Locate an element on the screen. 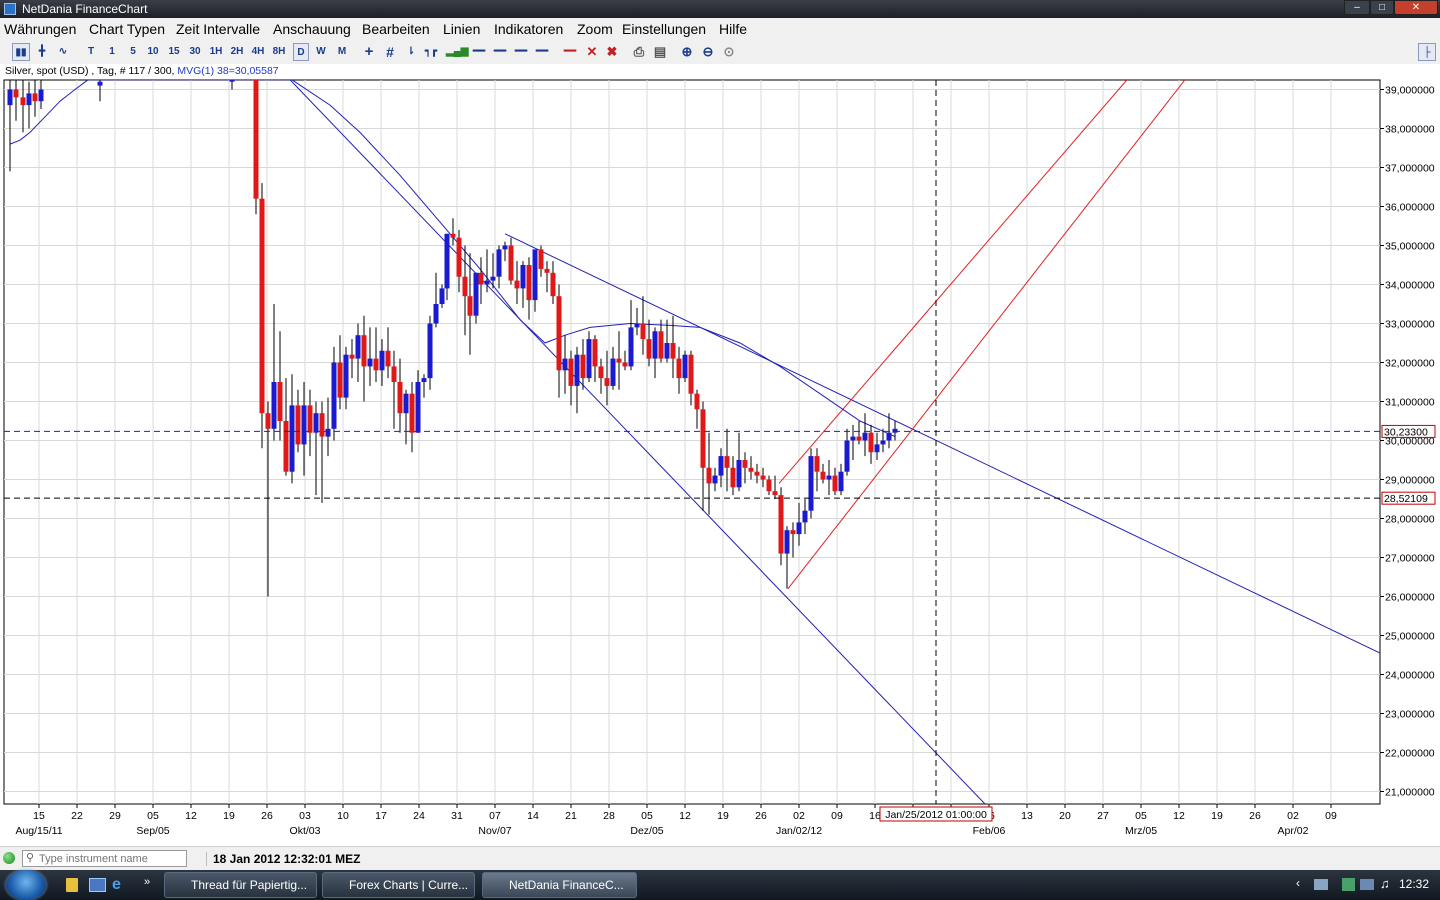 This screenshot has width=1440, height=900. explorer-icon is located at coordinates (72, 885).